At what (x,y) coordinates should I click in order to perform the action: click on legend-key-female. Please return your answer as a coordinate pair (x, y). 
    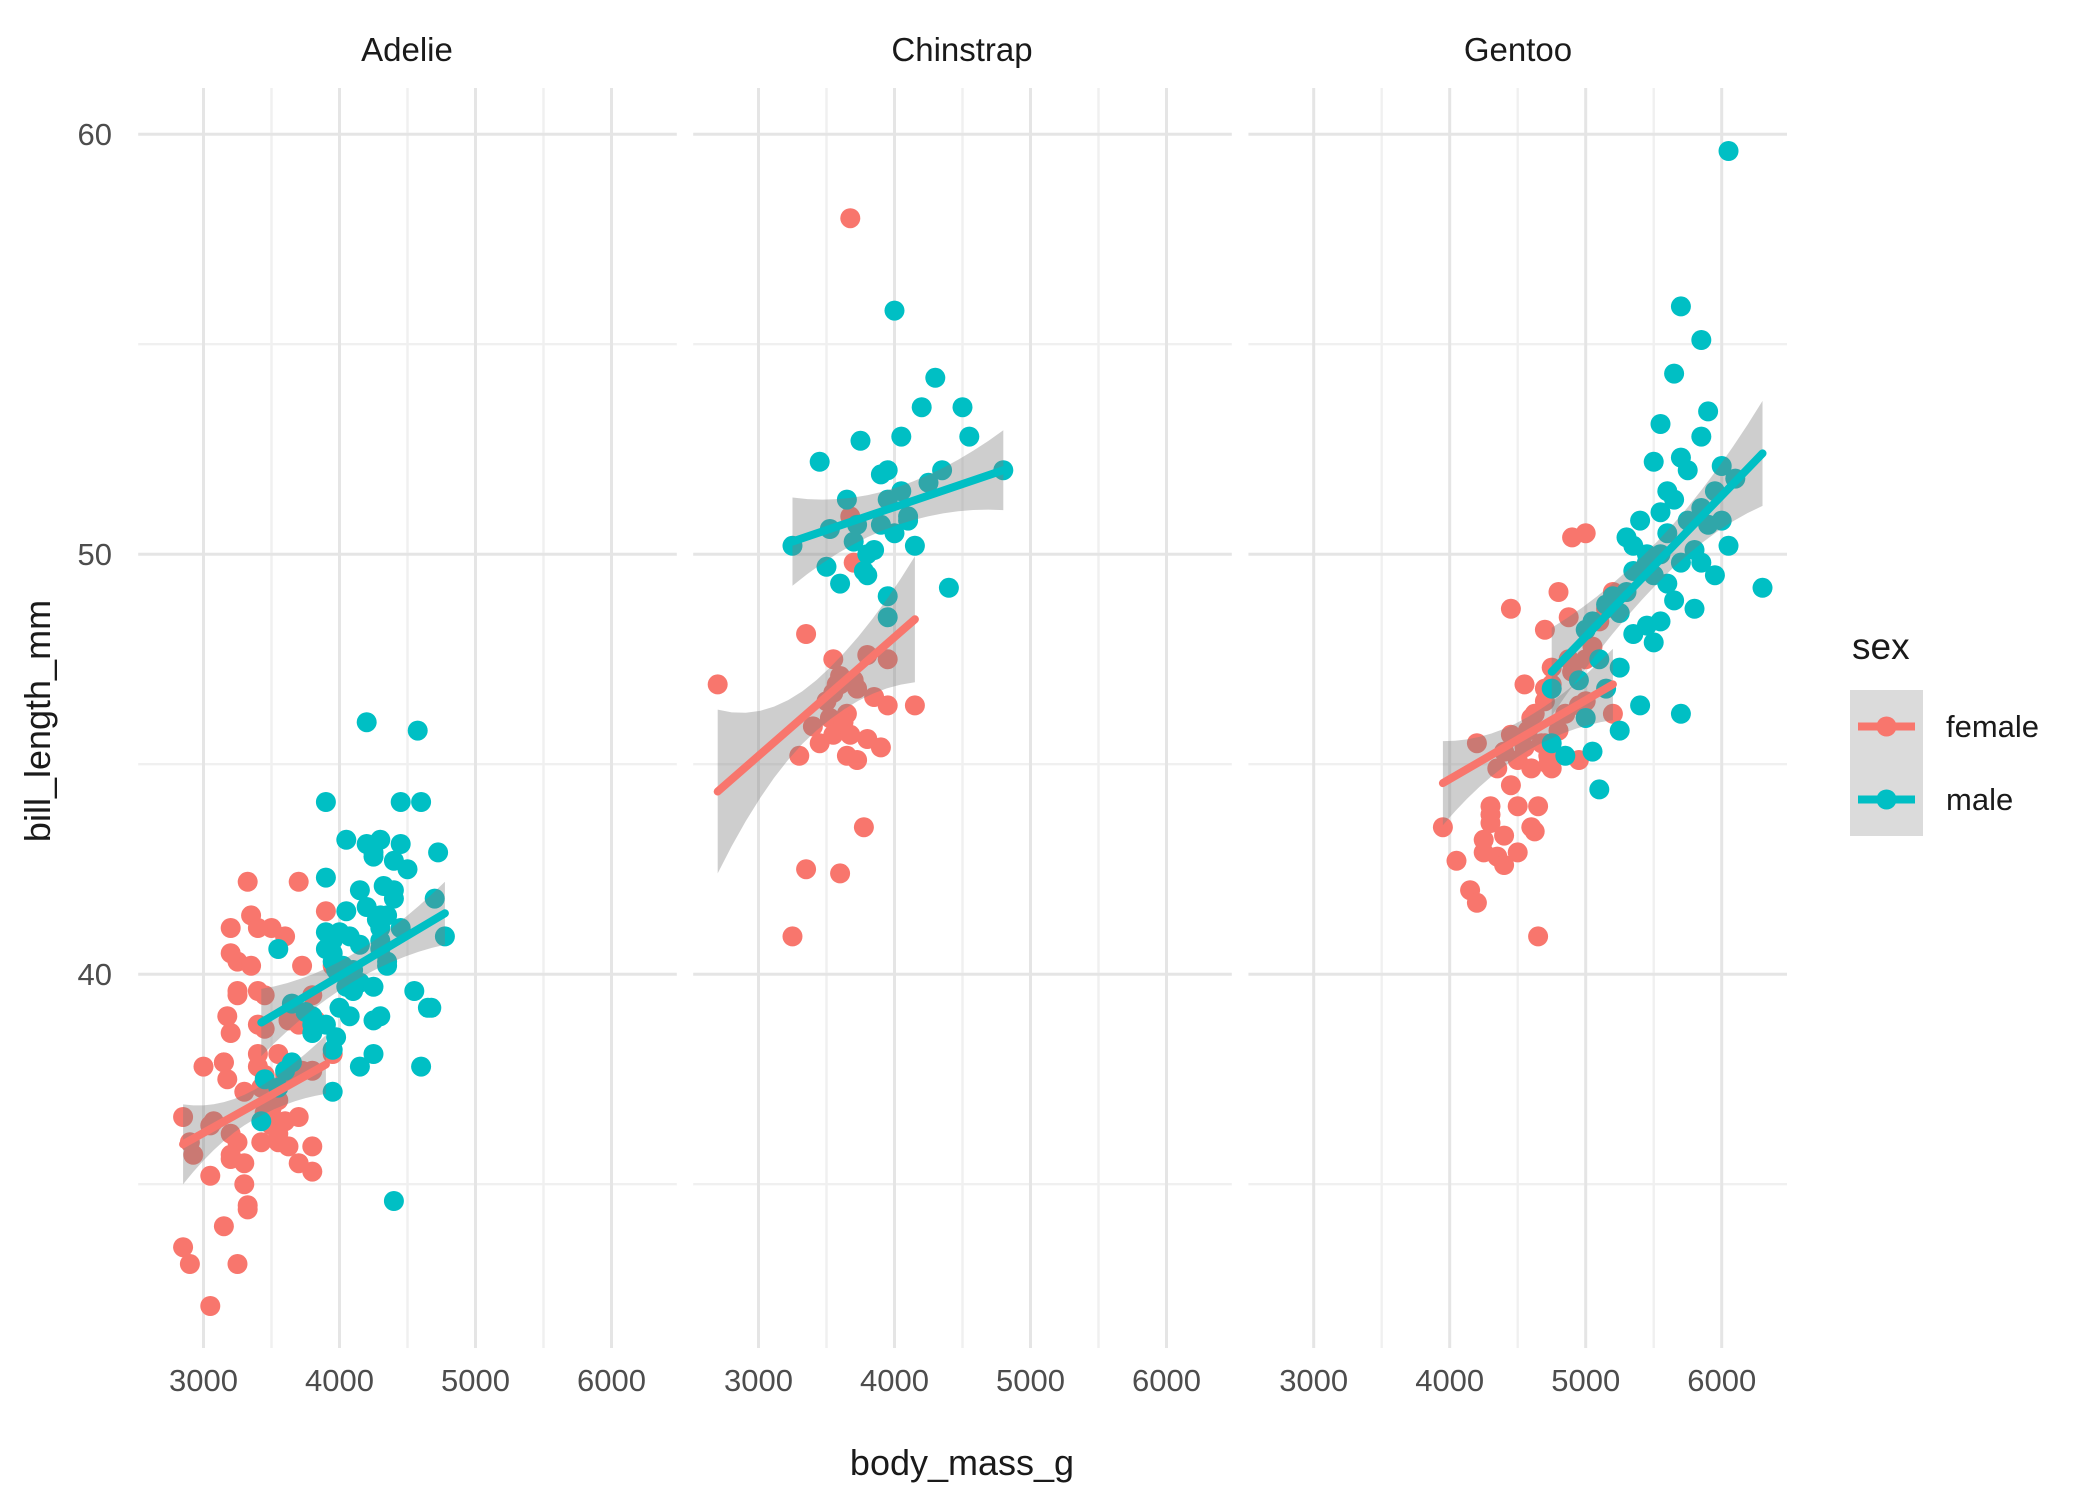
    Looking at the image, I should click on (1886, 726).